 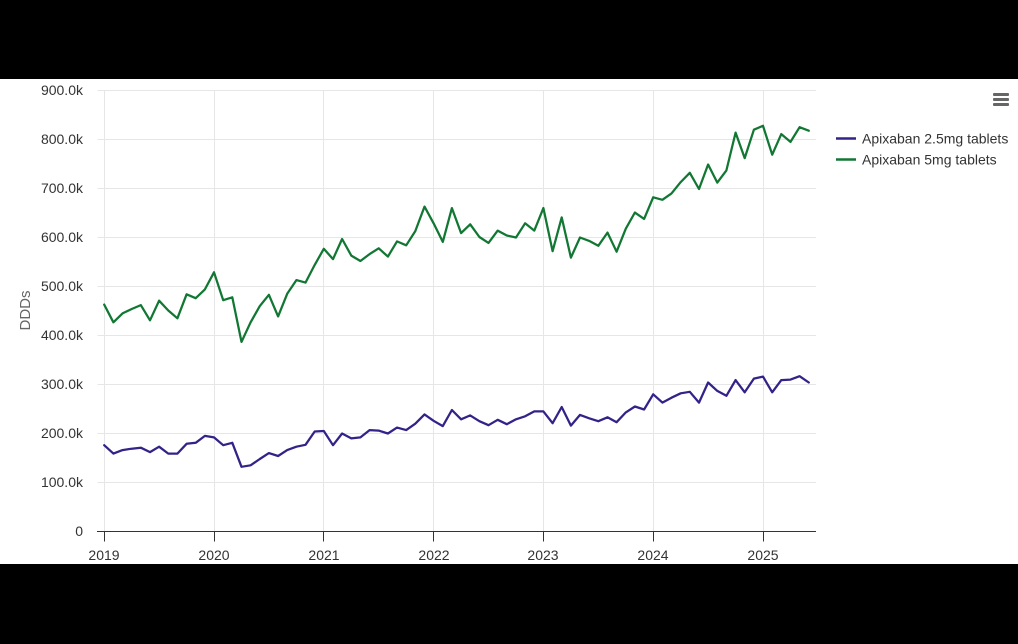 What do you see at coordinates (25, 311) in the screenshot?
I see `svg-text: DDDs` at bounding box center [25, 311].